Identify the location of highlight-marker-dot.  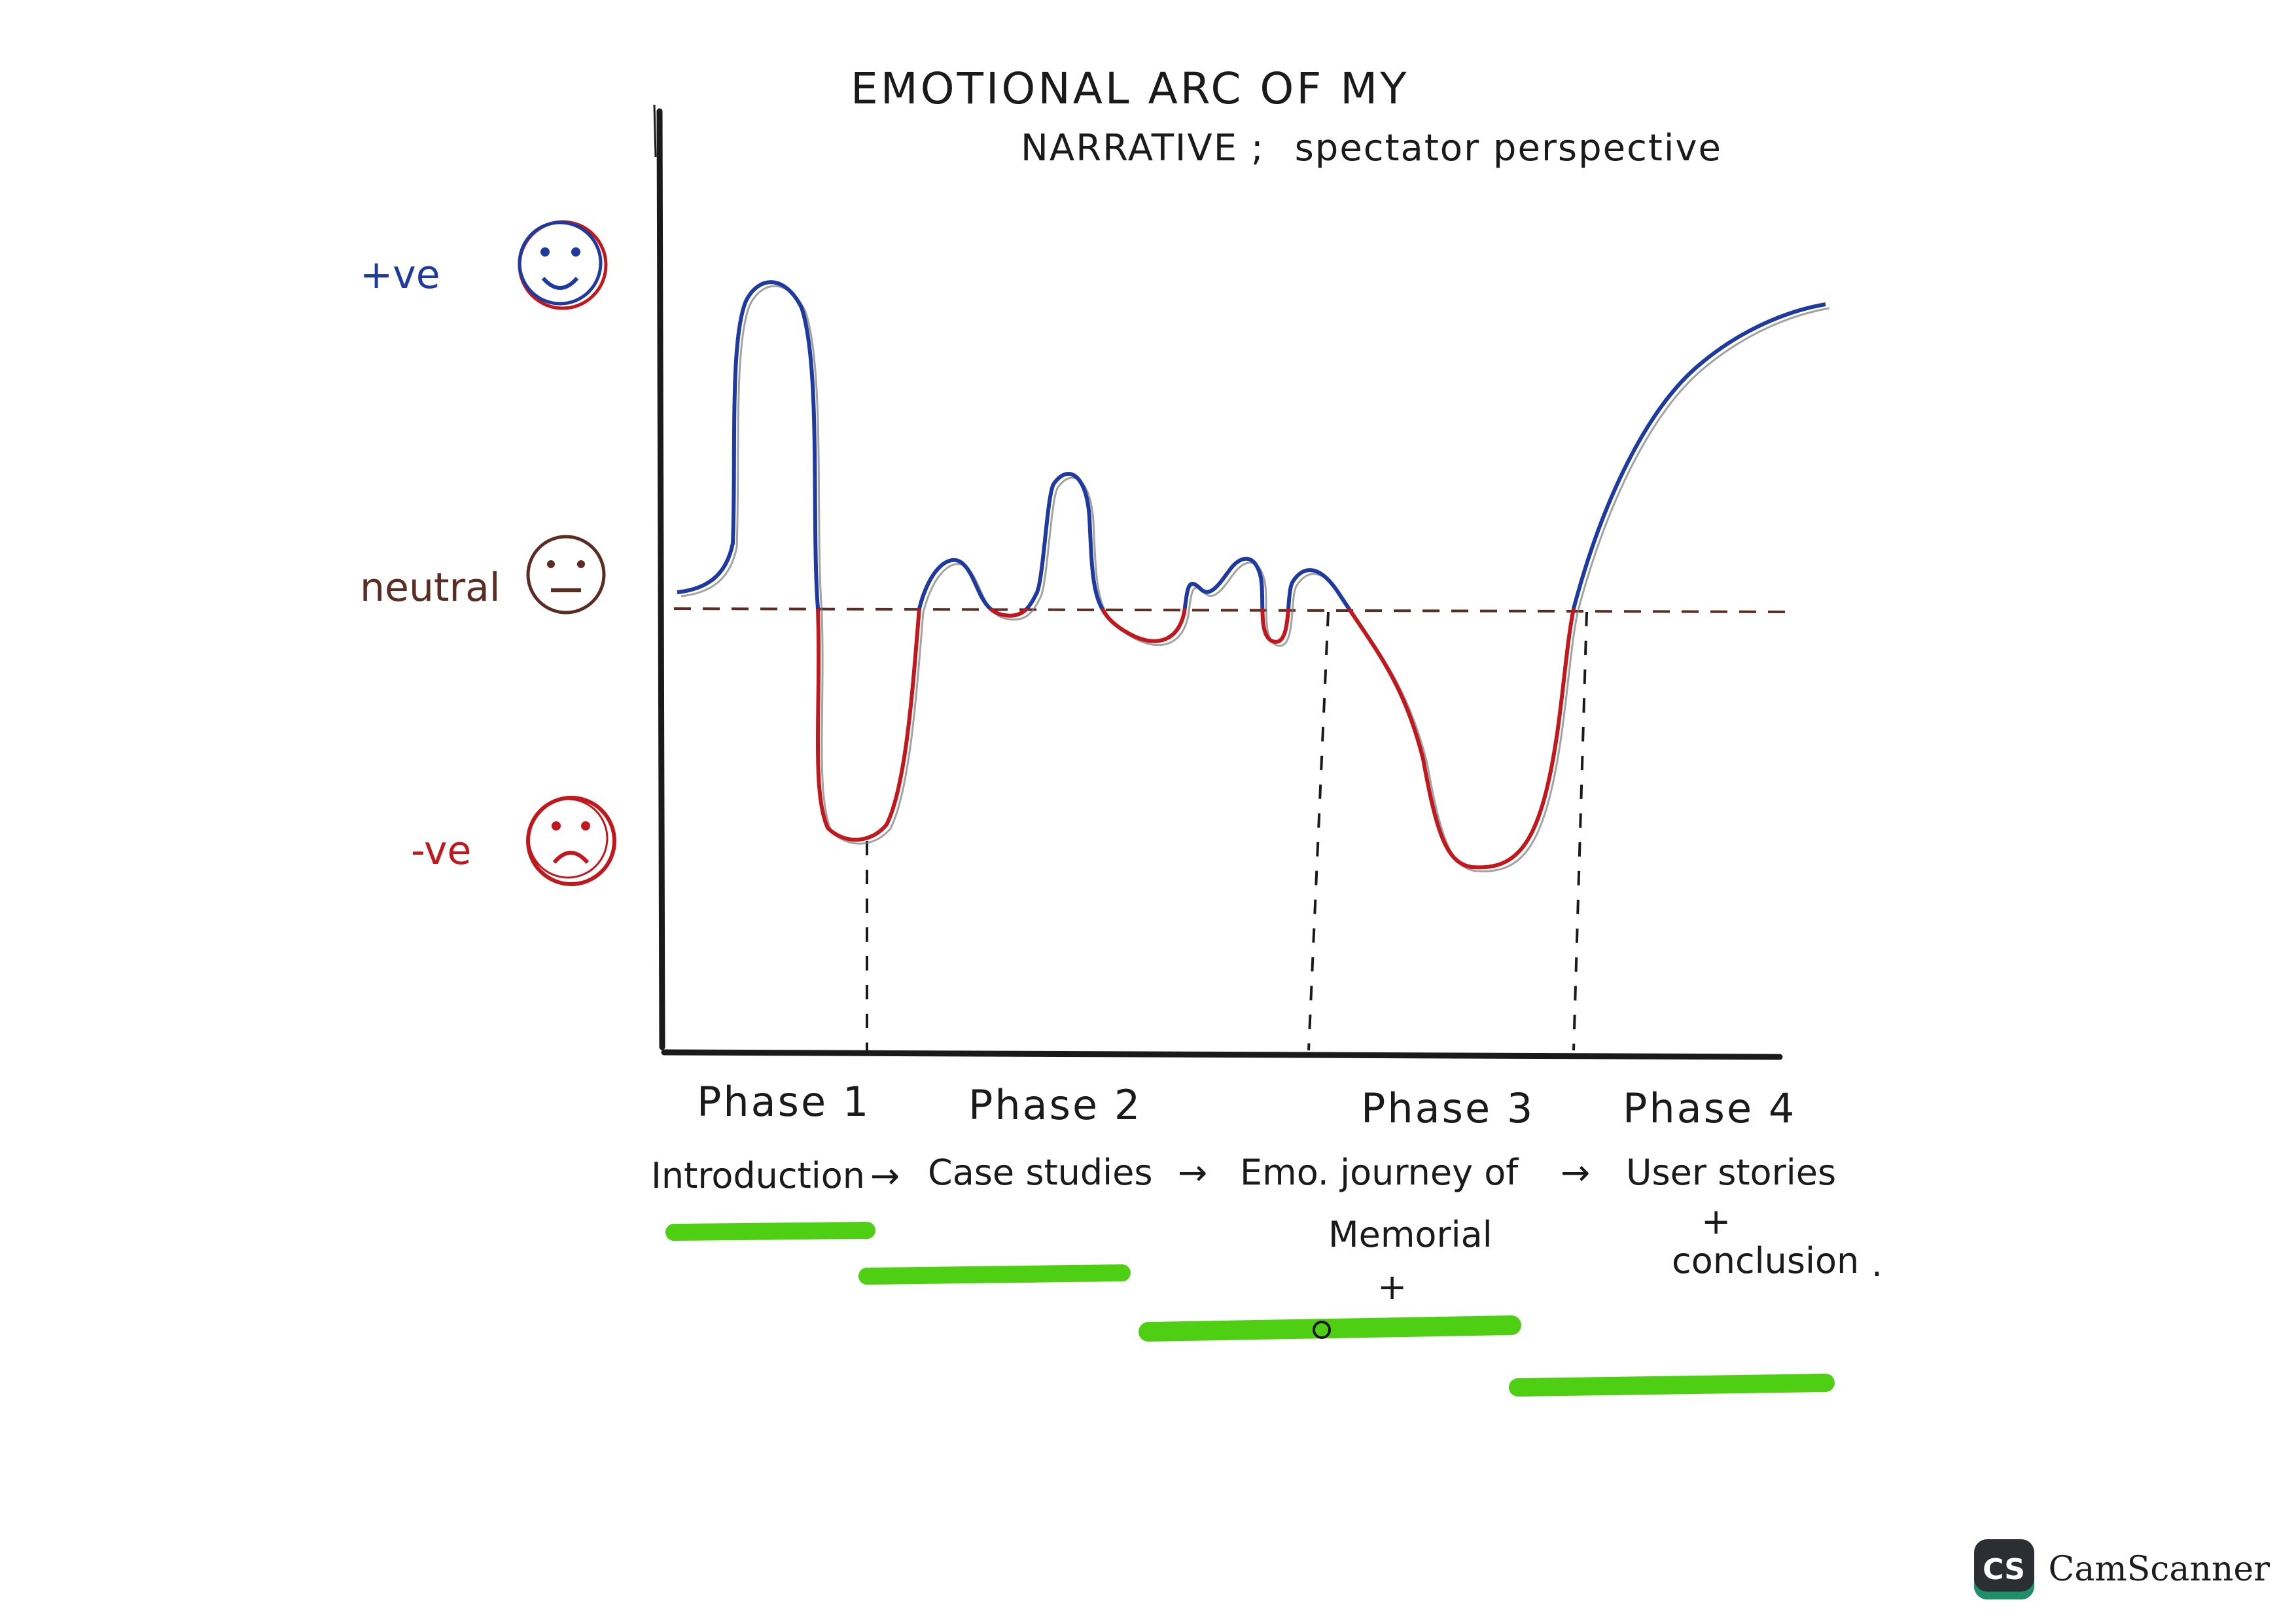
(1322, 1330).